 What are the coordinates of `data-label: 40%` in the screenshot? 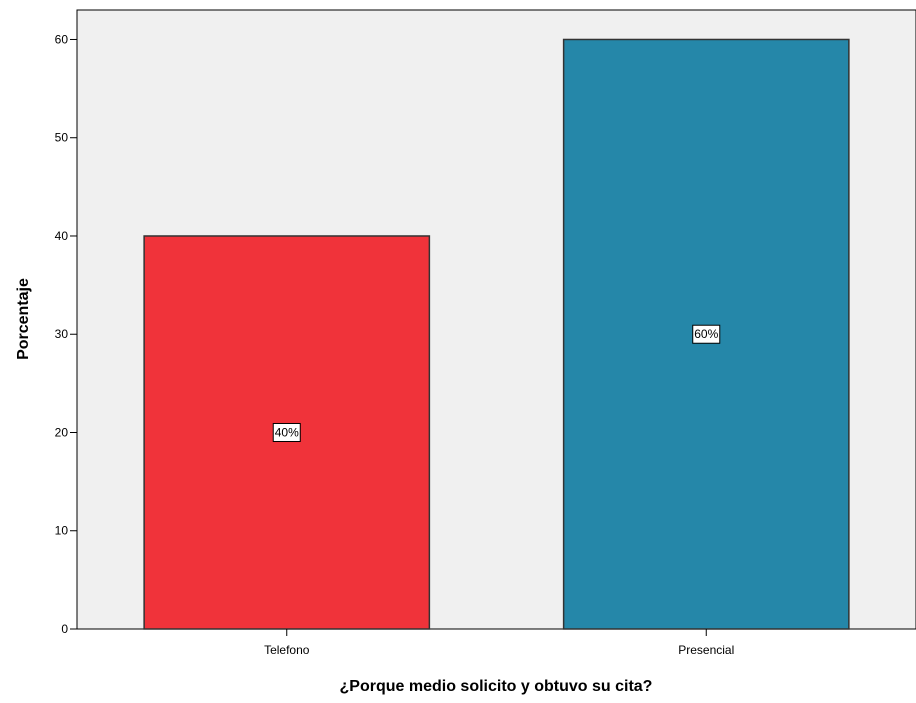 It's located at (287, 432).